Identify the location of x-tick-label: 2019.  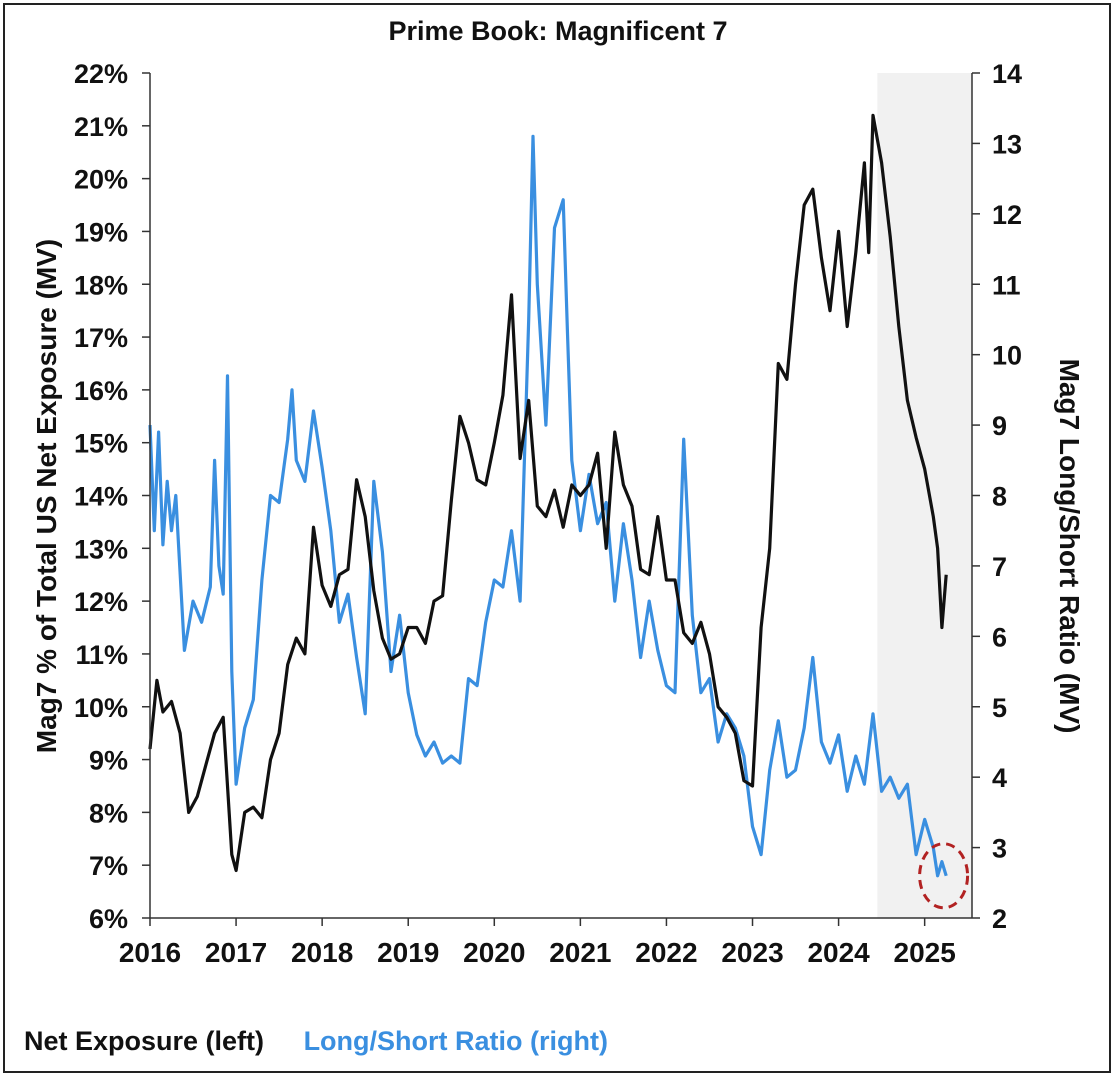
(408, 952).